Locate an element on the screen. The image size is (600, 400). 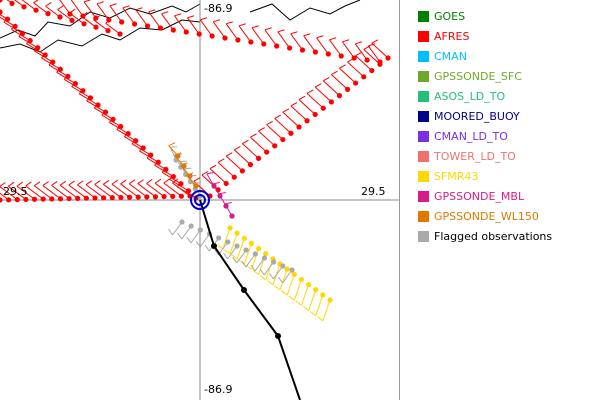
legend-item-tower-ld-to: TOWER_LD_TO is located at coordinates (507, 156).